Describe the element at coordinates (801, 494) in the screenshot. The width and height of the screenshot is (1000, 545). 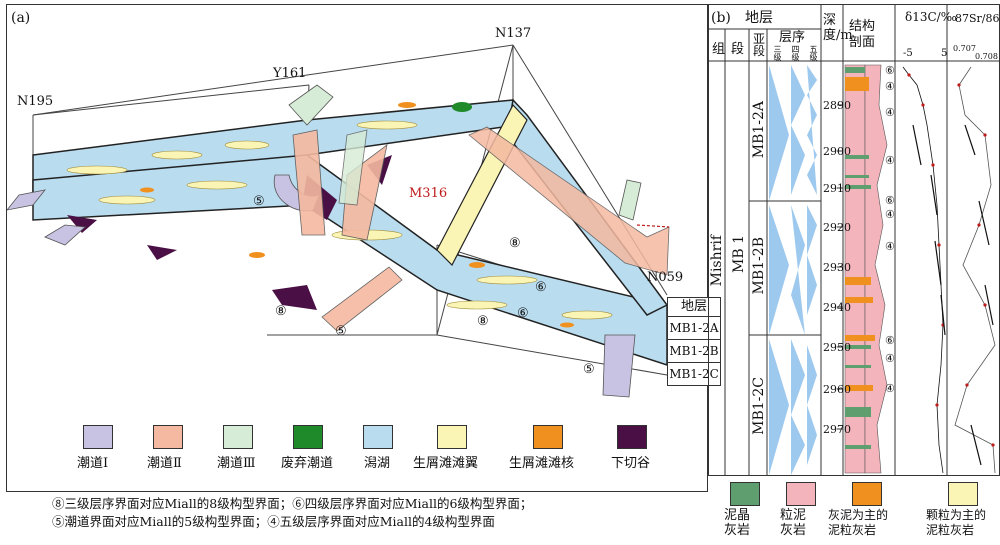
I see `legend-swatch-wackestone` at that location.